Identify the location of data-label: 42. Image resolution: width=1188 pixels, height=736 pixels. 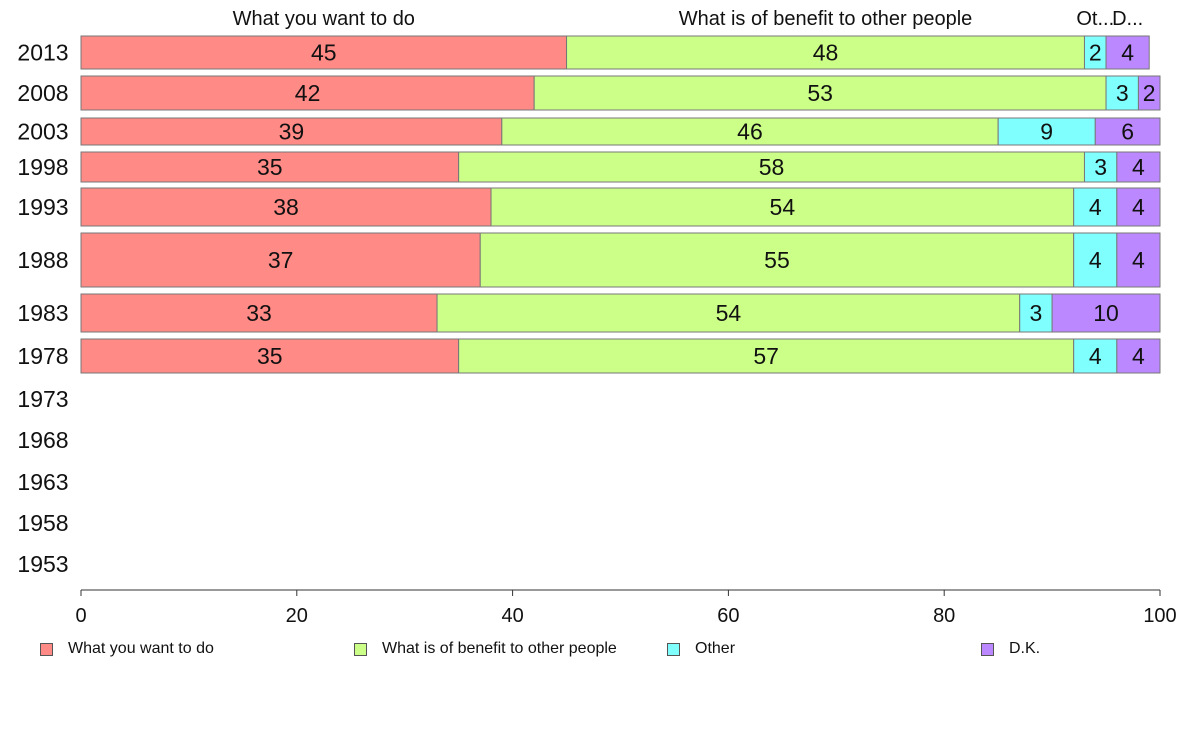
(308, 93).